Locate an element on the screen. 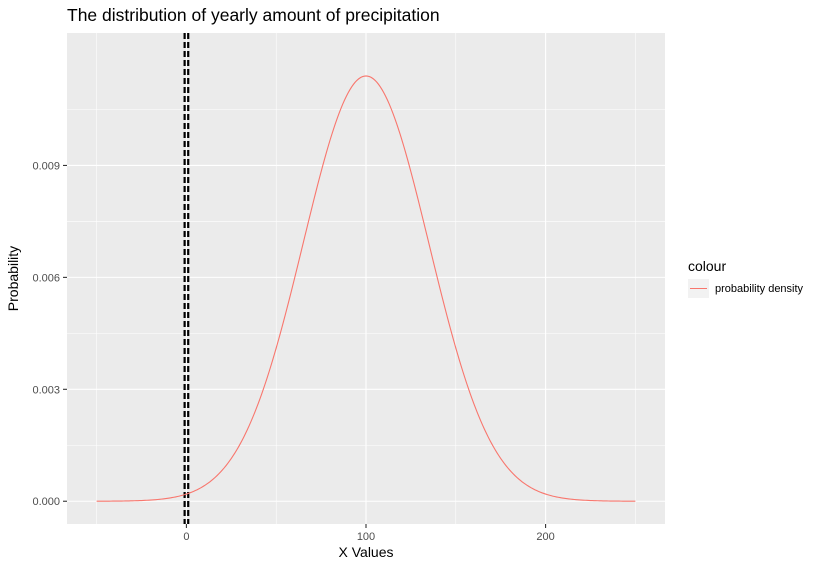 This screenshot has height=565, width=828. x-tick-label: 0 is located at coordinates (186, 537).